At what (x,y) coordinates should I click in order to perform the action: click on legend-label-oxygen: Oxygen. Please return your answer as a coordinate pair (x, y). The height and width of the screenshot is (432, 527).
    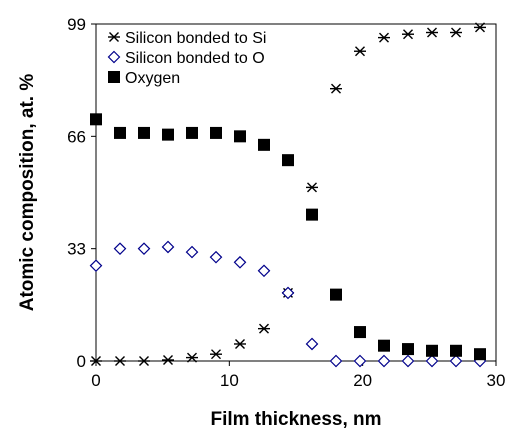
    Looking at the image, I should click on (152, 78).